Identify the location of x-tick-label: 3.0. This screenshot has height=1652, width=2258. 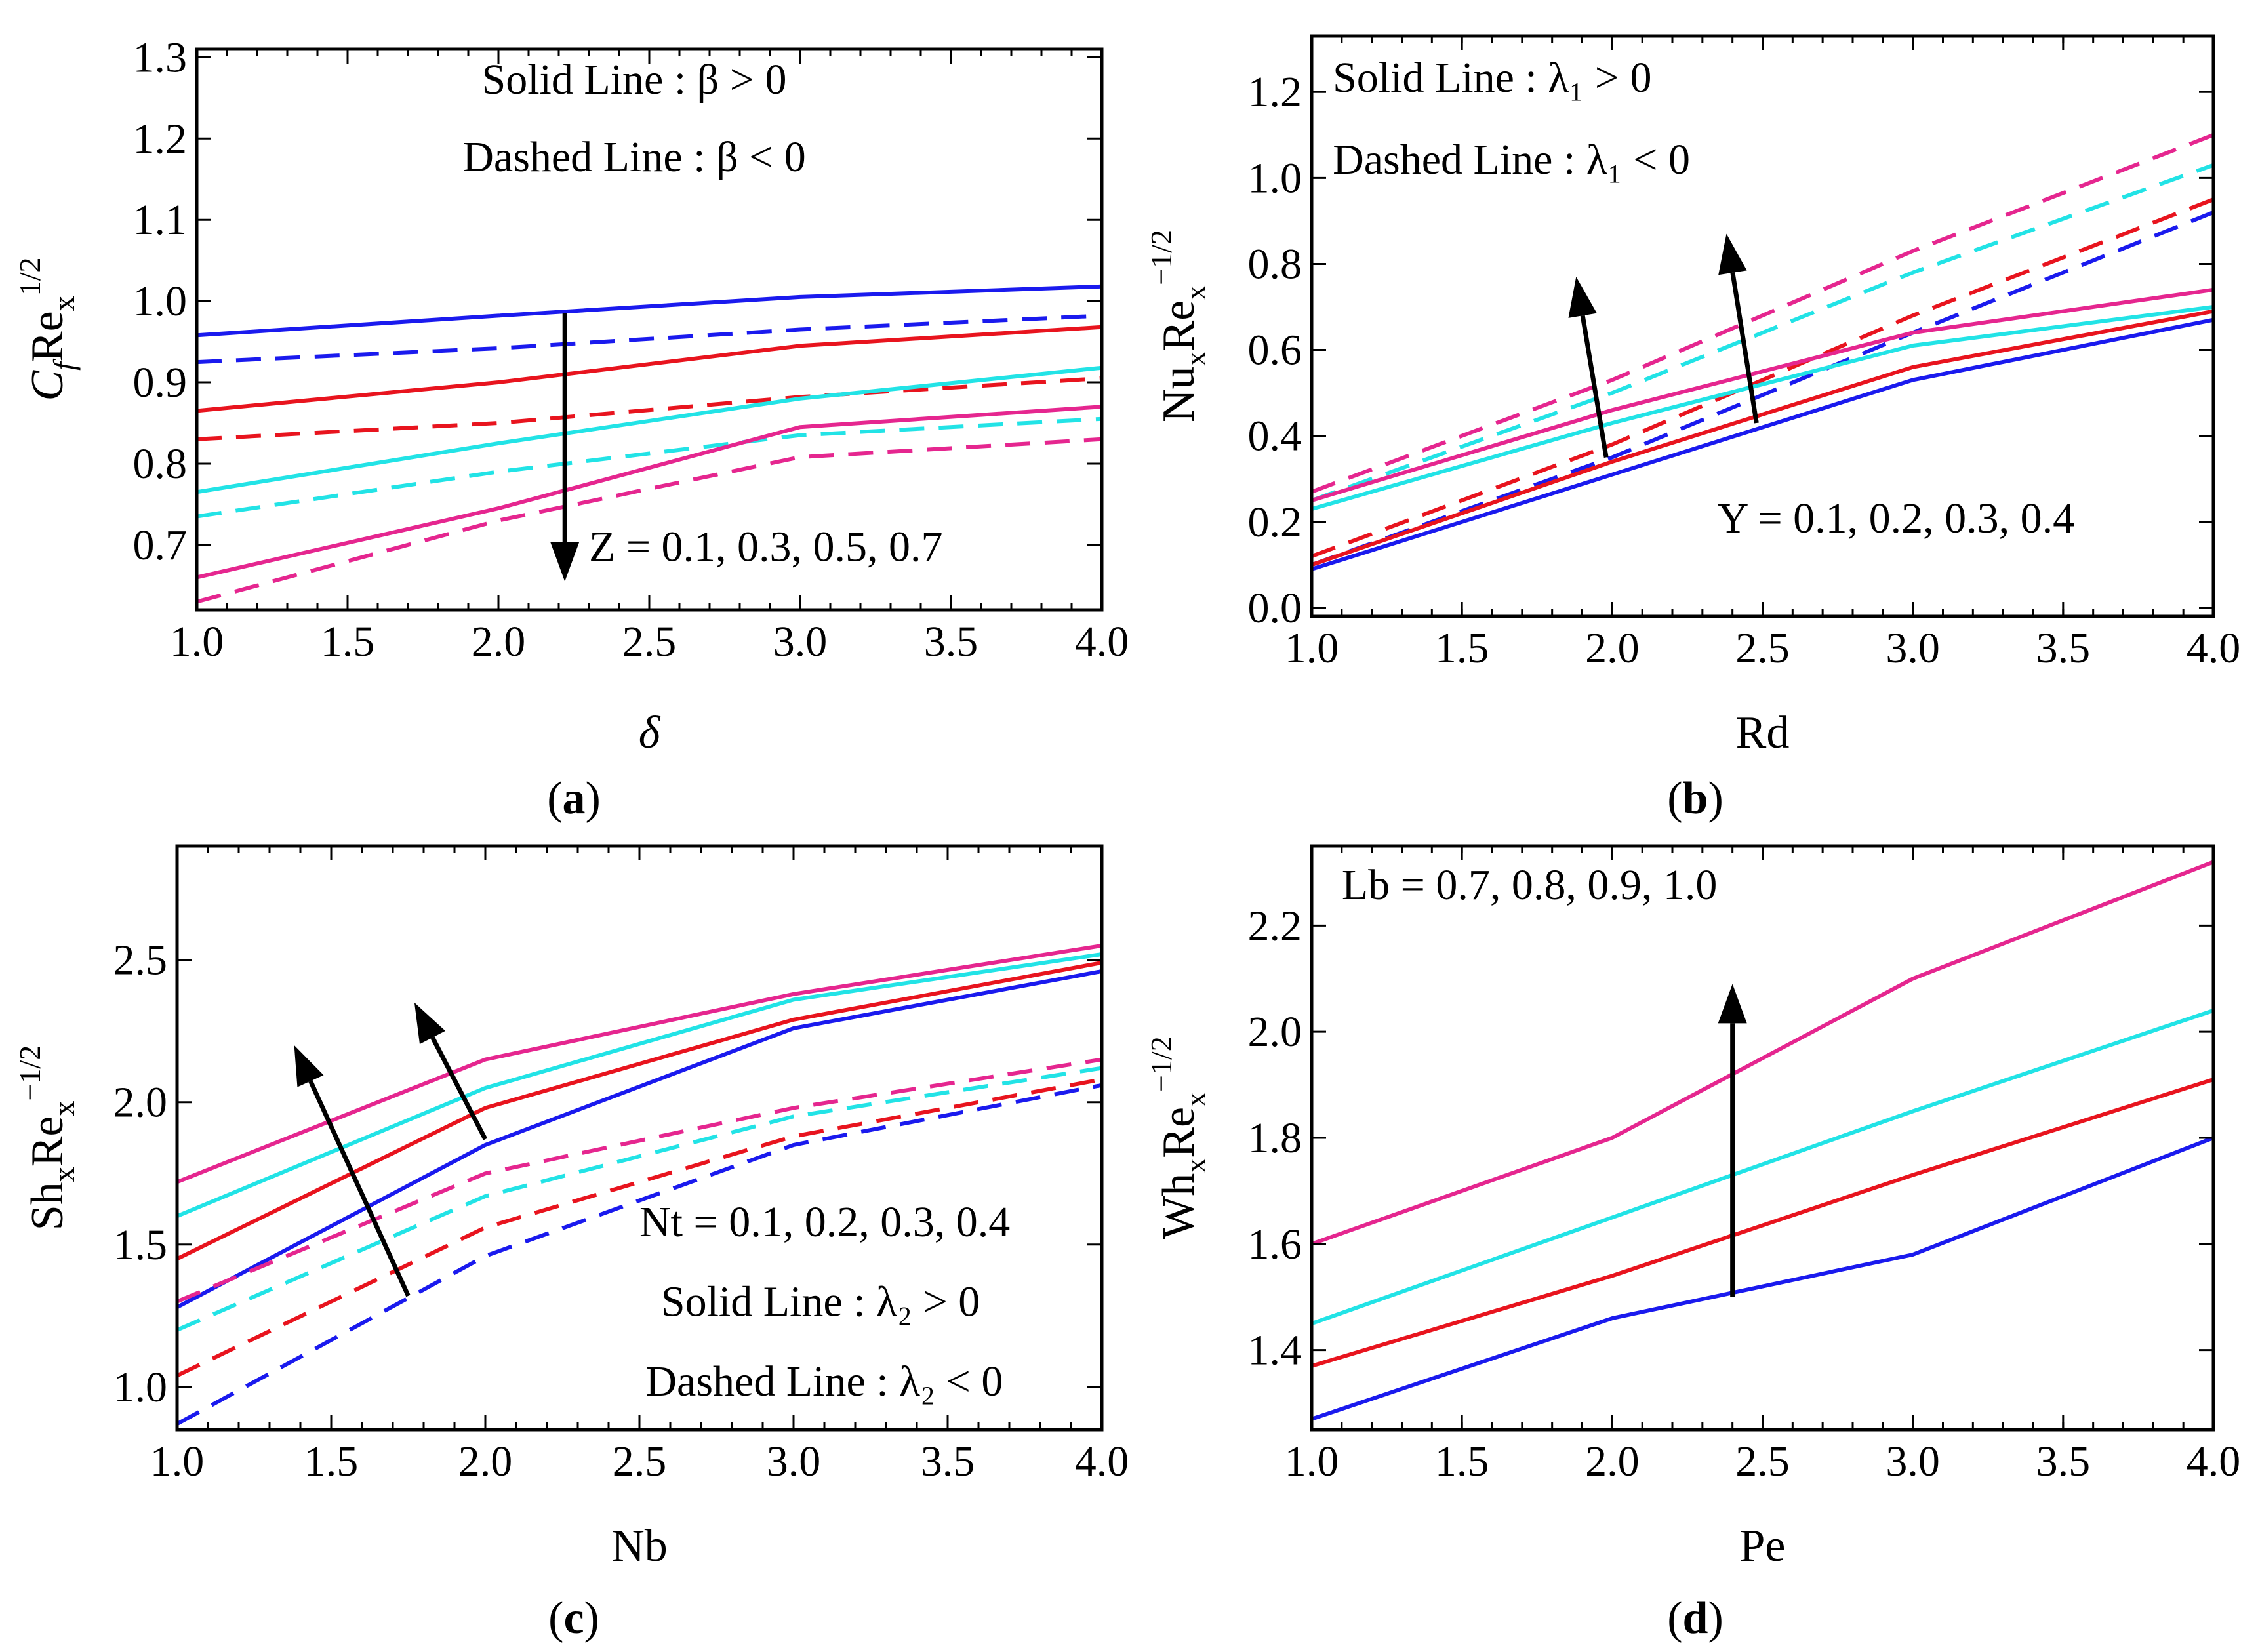
(1912, 1462).